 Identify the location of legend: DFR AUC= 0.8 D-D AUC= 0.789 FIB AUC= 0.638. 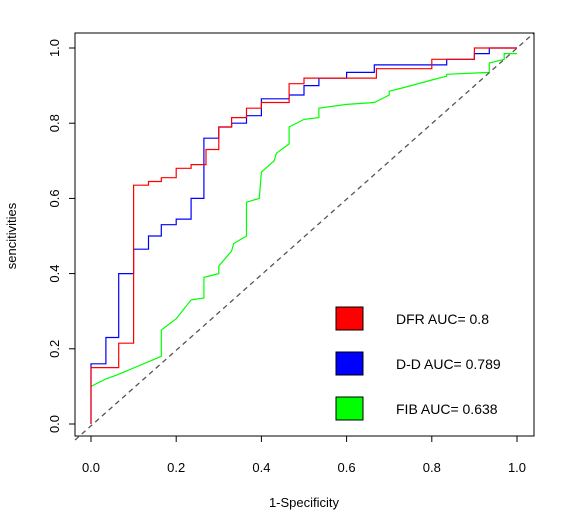
(418, 363).